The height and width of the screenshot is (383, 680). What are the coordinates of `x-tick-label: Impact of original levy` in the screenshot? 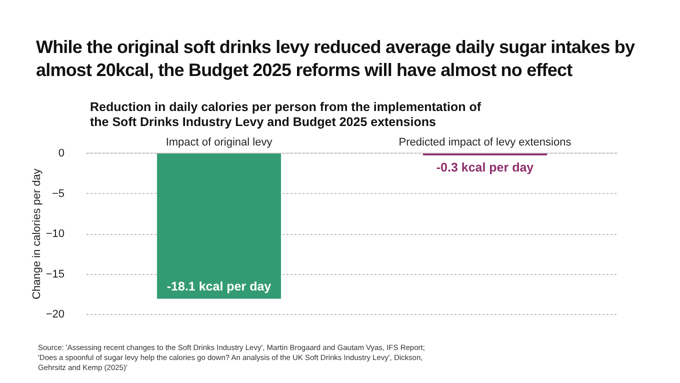 It's located at (219, 142).